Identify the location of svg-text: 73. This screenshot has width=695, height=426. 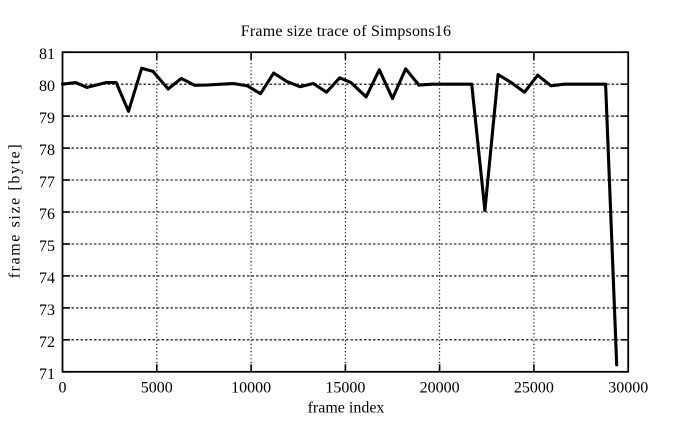
(47, 310).